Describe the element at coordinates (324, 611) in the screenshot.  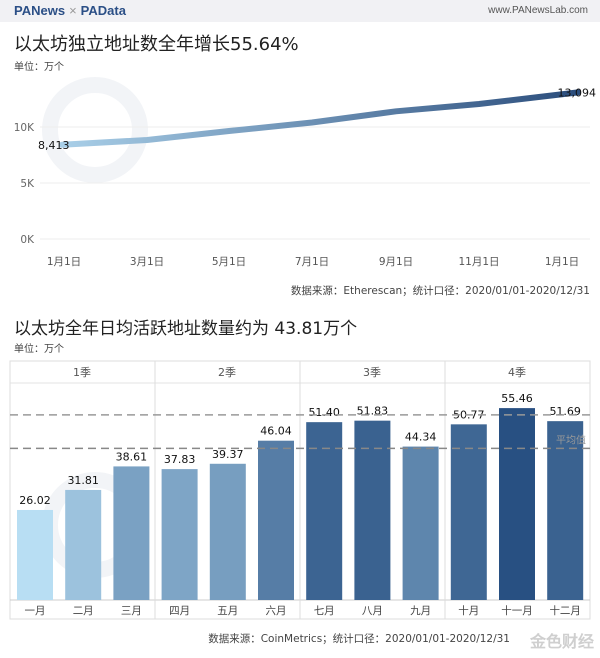
I see `x-tick-label: 七月` at that location.